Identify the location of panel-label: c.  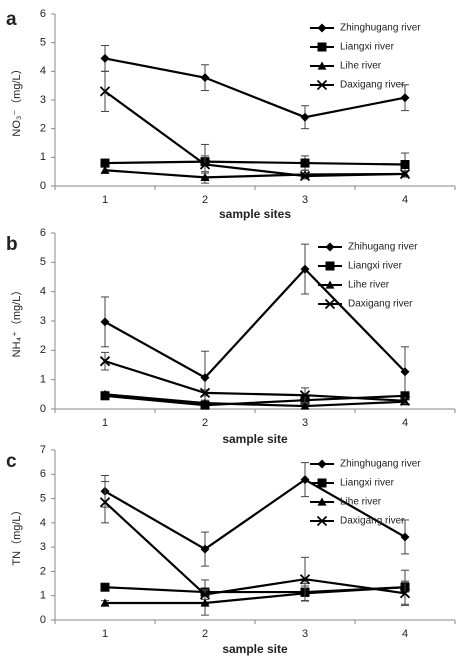
(11, 461).